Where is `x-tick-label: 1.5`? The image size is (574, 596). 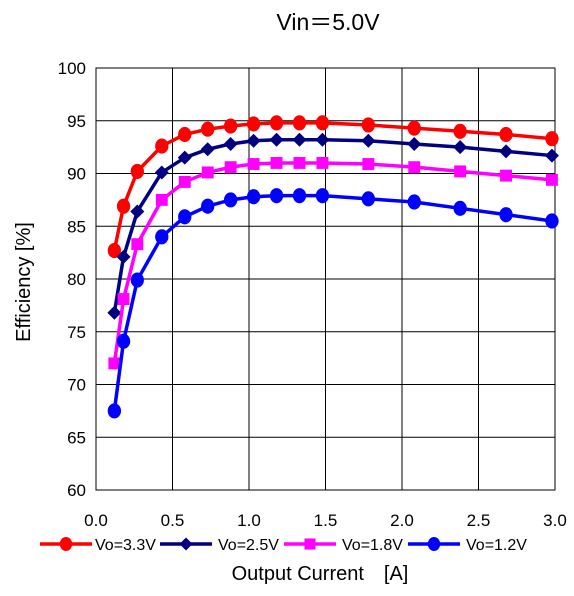
x-tick-label: 1.5 is located at coordinates (326, 520).